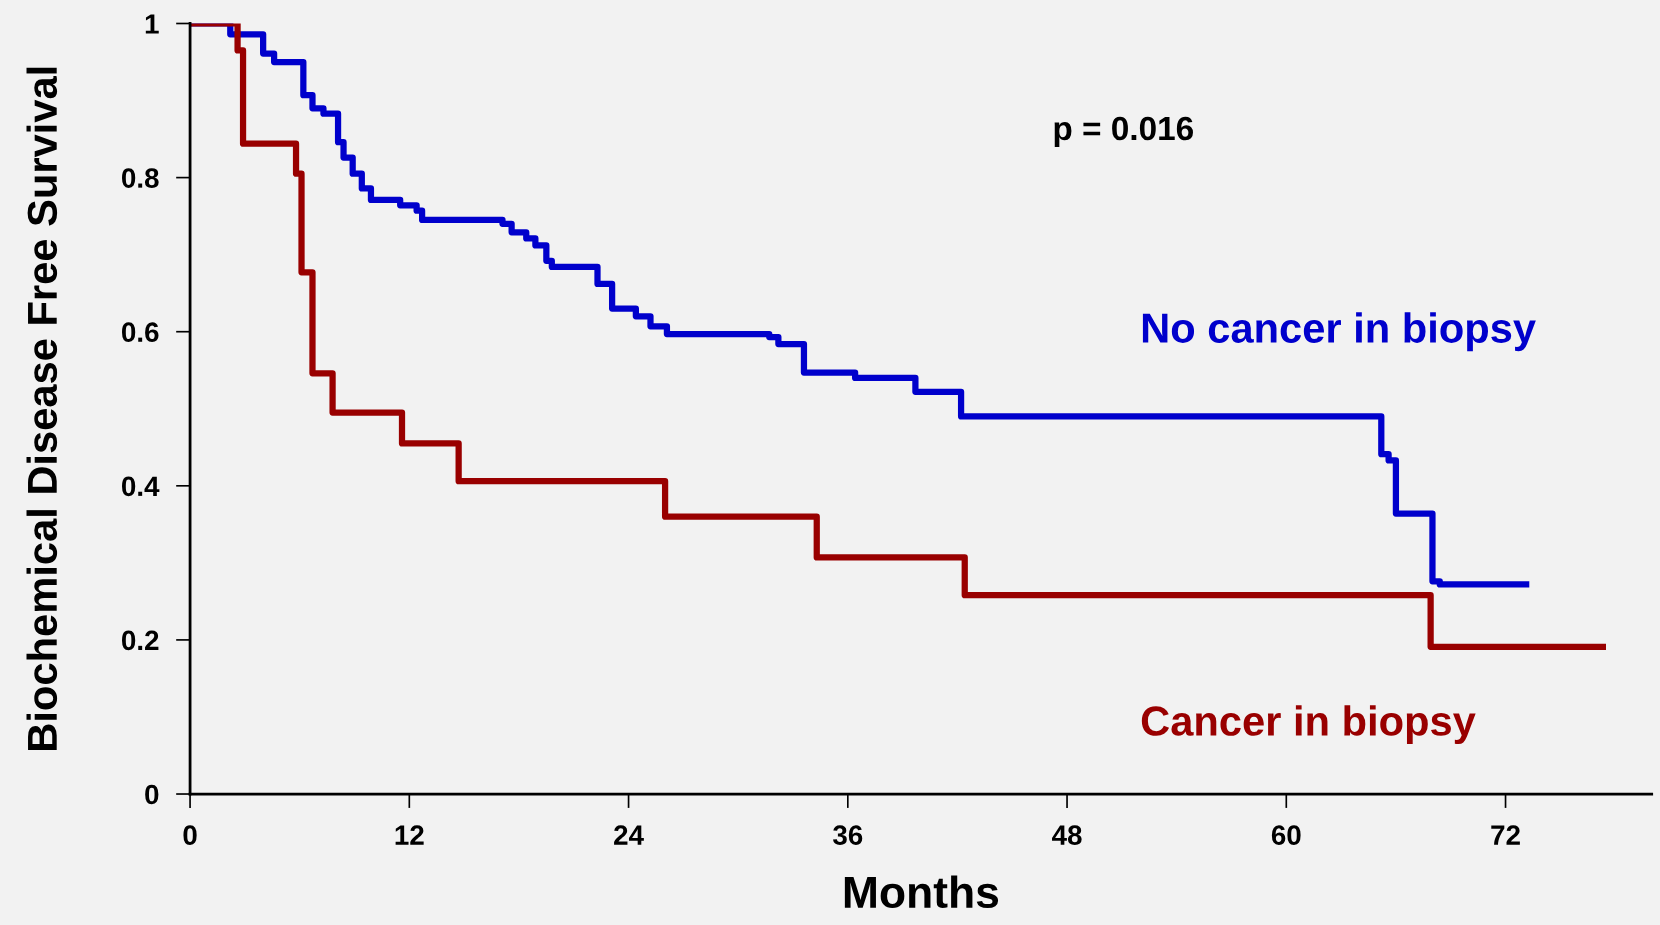 This screenshot has height=925, width=1660. Describe the element at coordinates (42, 408) in the screenshot. I see `y-axis-title: Biochemical Disease Free Survival` at that location.